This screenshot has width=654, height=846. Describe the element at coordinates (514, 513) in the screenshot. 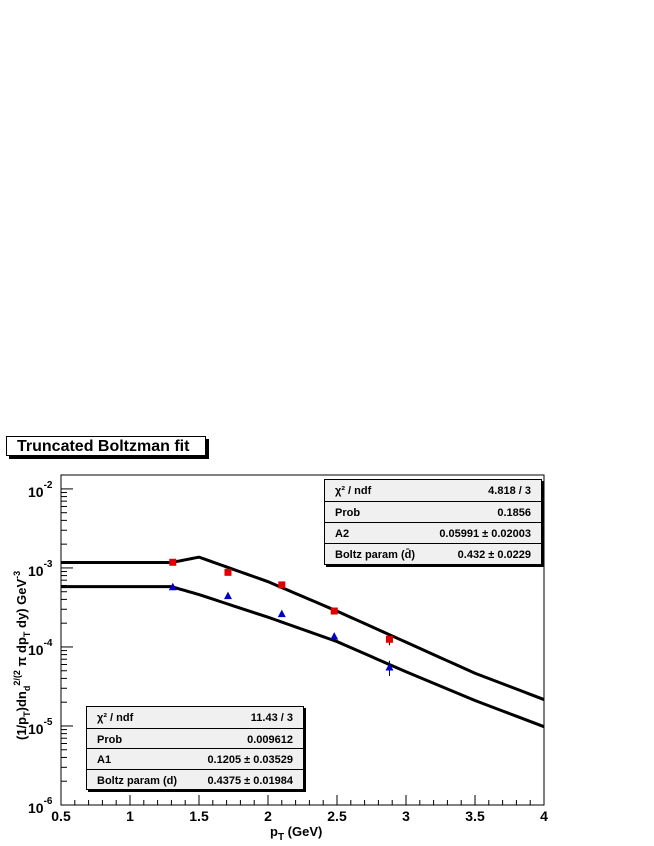

I see `stat-dbar-value: 0.1856` at that location.